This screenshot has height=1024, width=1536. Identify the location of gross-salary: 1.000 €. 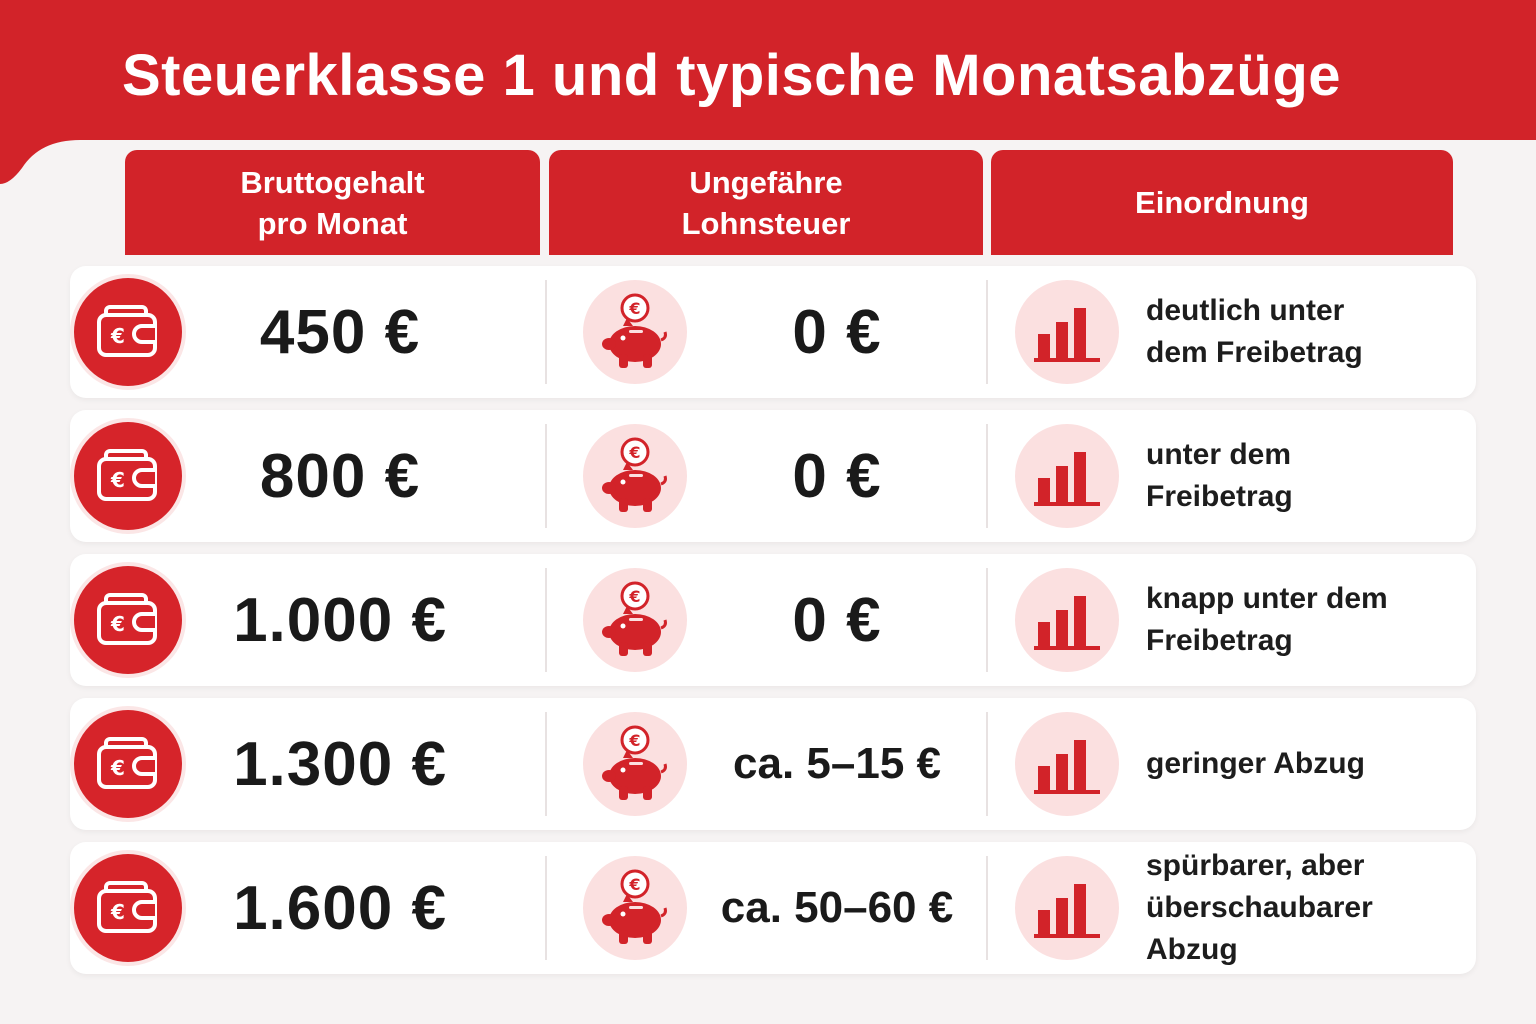
(340, 620).